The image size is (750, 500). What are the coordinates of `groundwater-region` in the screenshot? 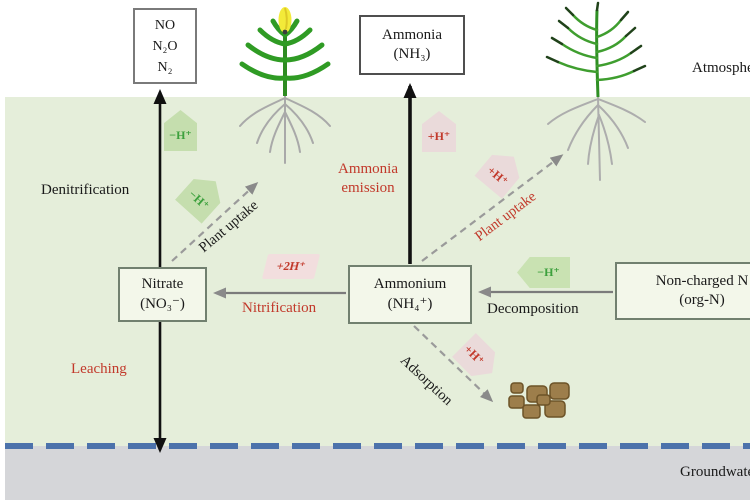 It's located at (377, 473).